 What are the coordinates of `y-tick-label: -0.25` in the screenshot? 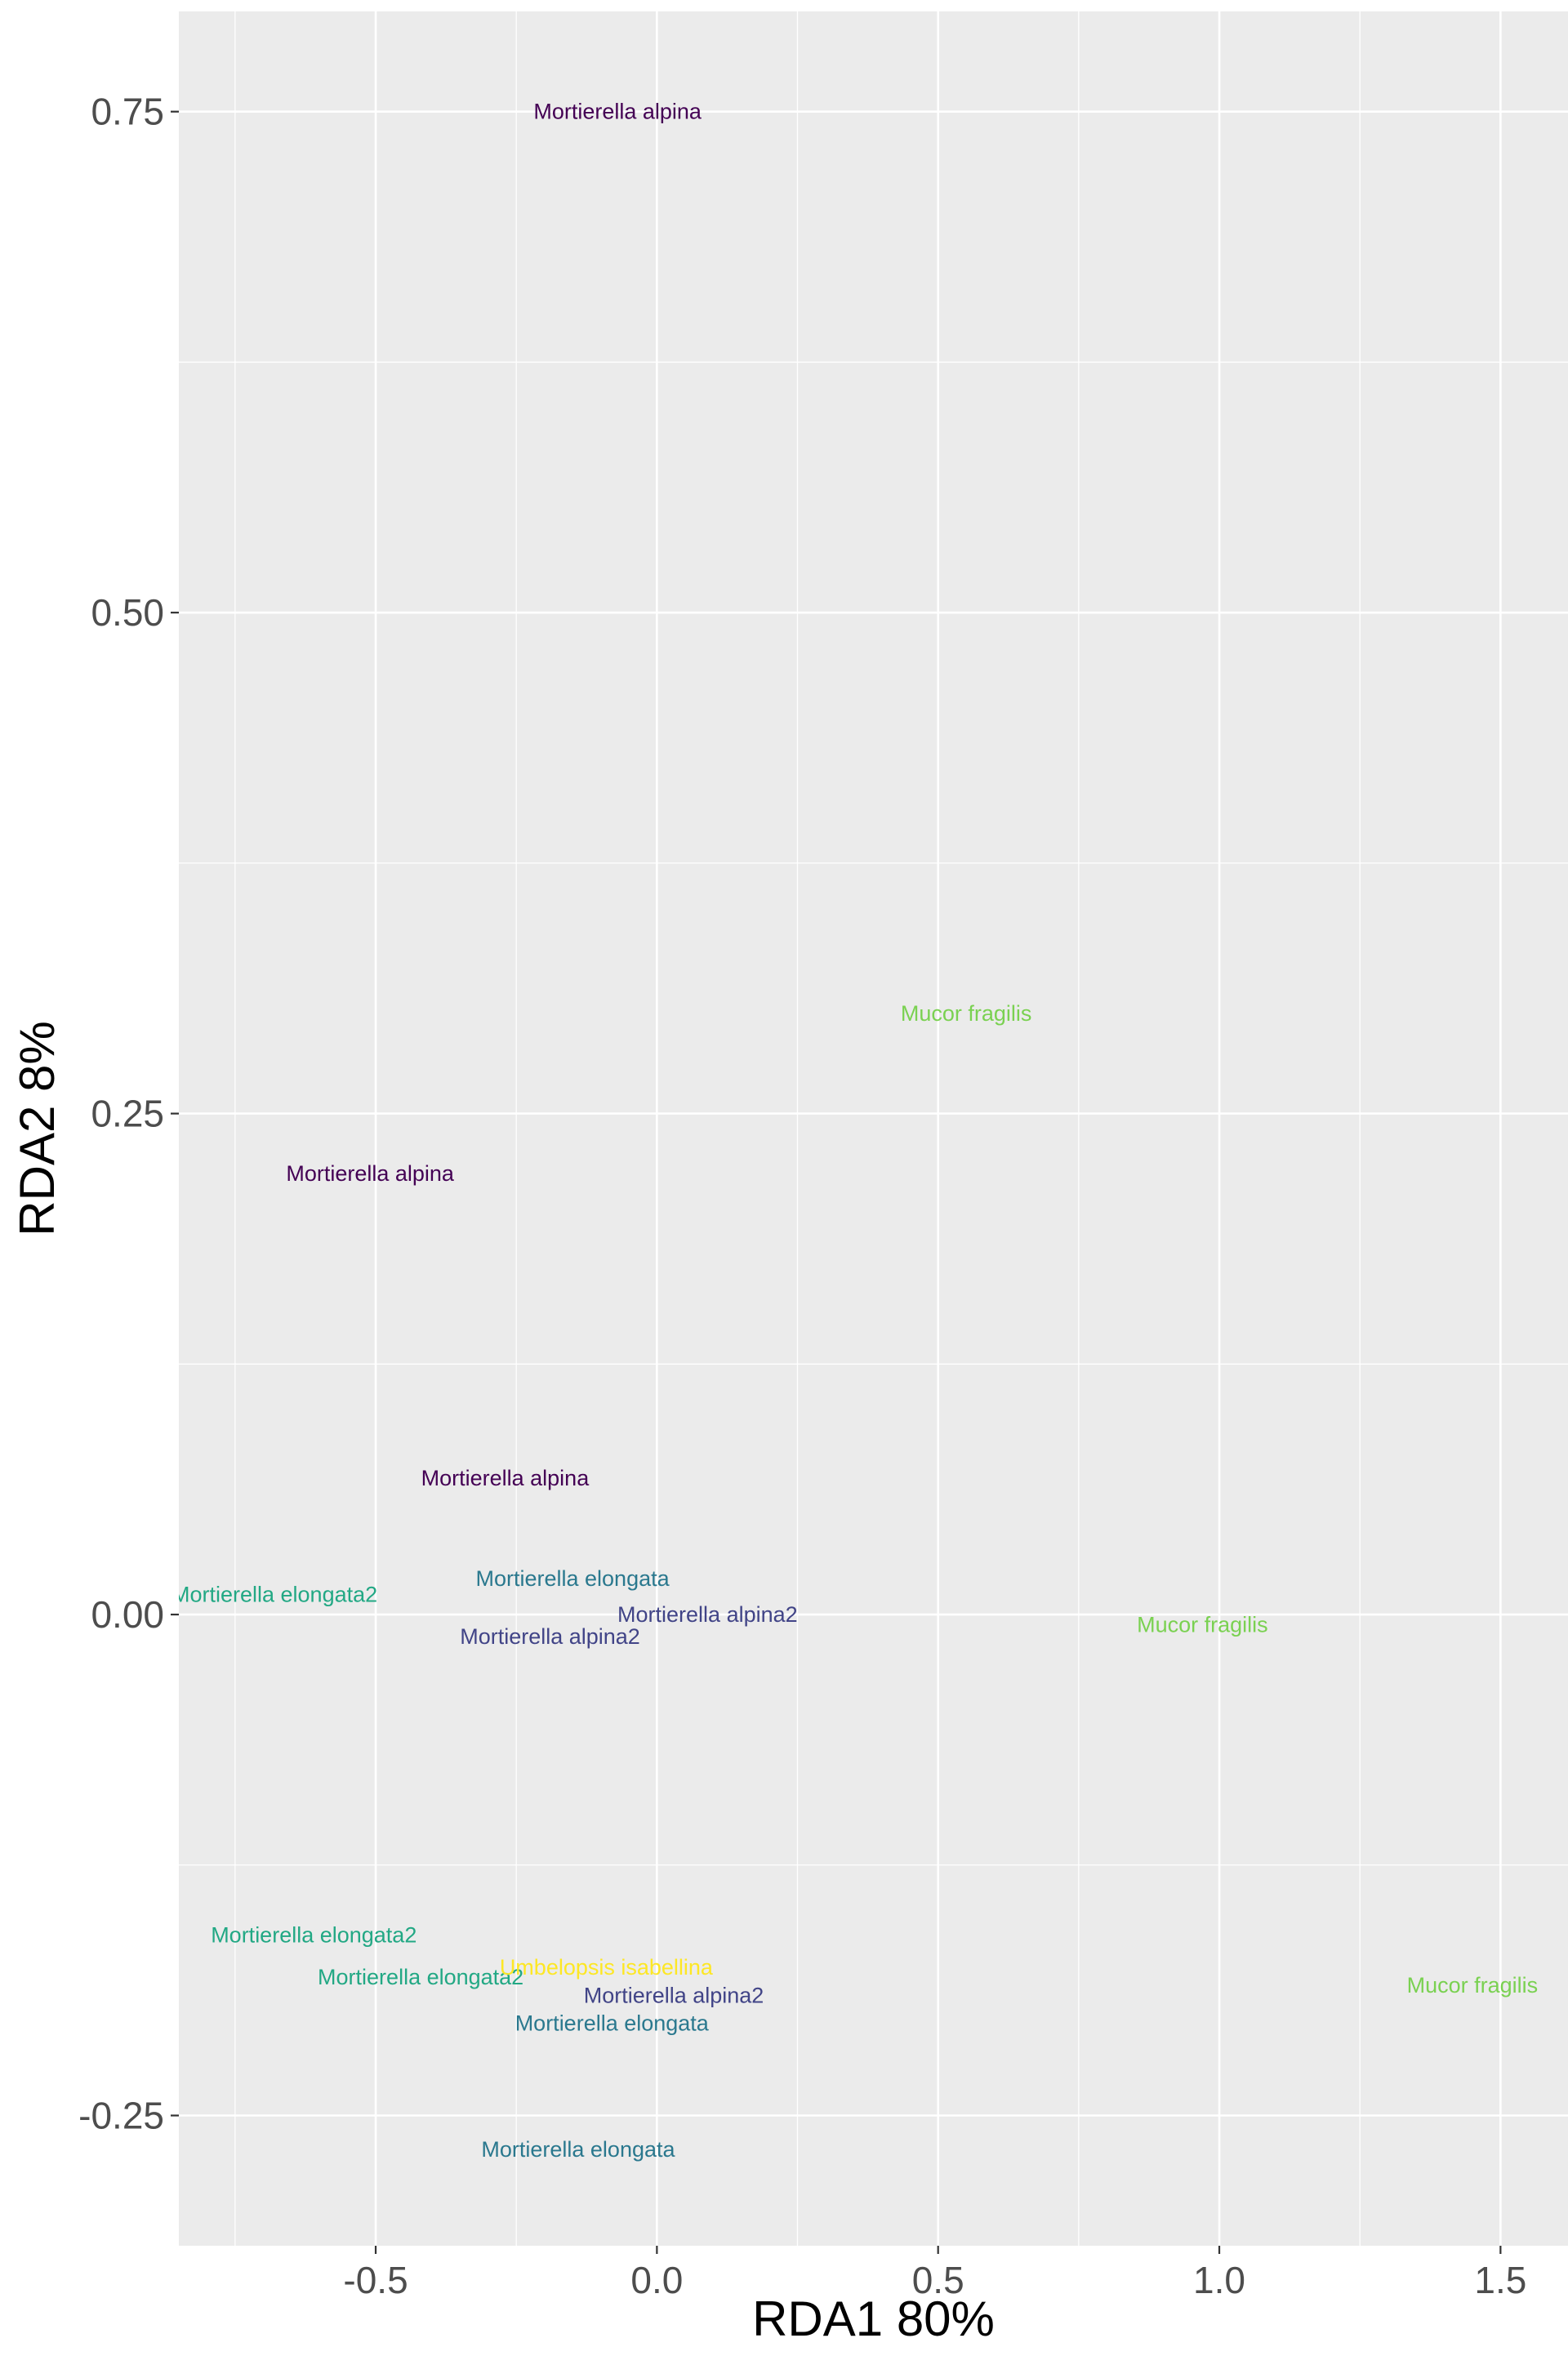 It's located at (121, 2116).